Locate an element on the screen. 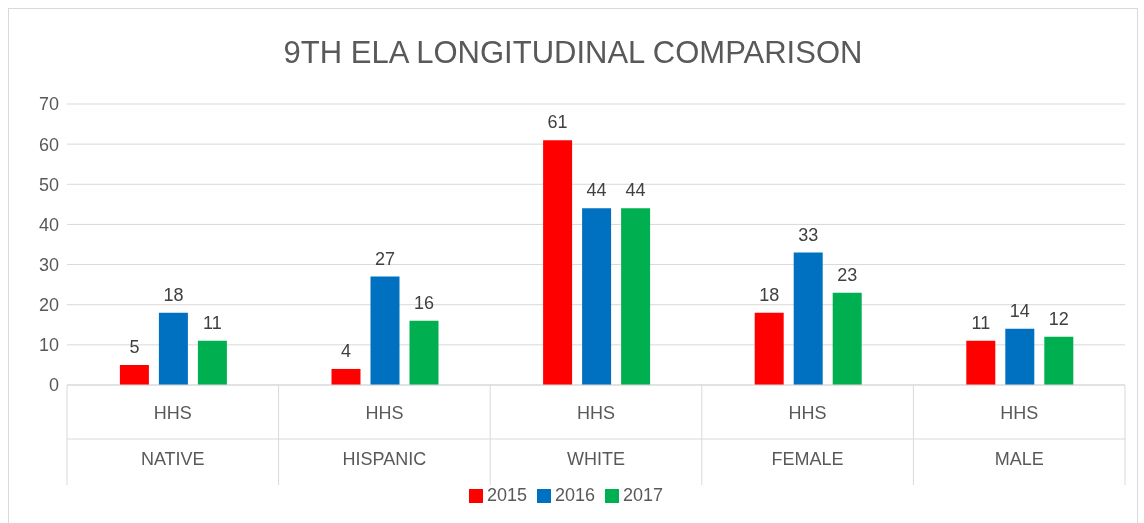 Image resolution: width=1144 pixels, height=523 pixels. legend-label: 2017 is located at coordinates (643, 495).